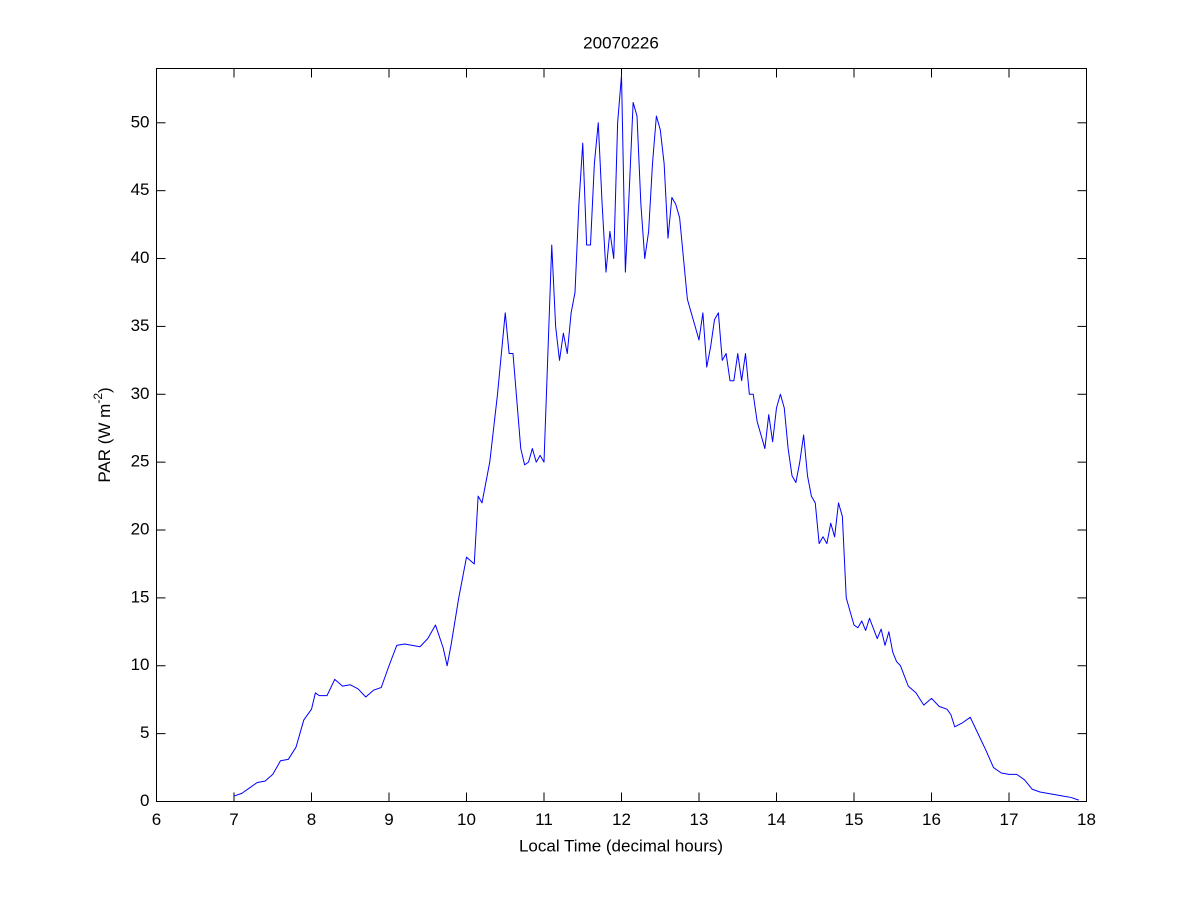 The height and width of the screenshot is (900, 1200). Describe the element at coordinates (140, 257) in the screenshot. I see `y-tick-label: 40` at that location.